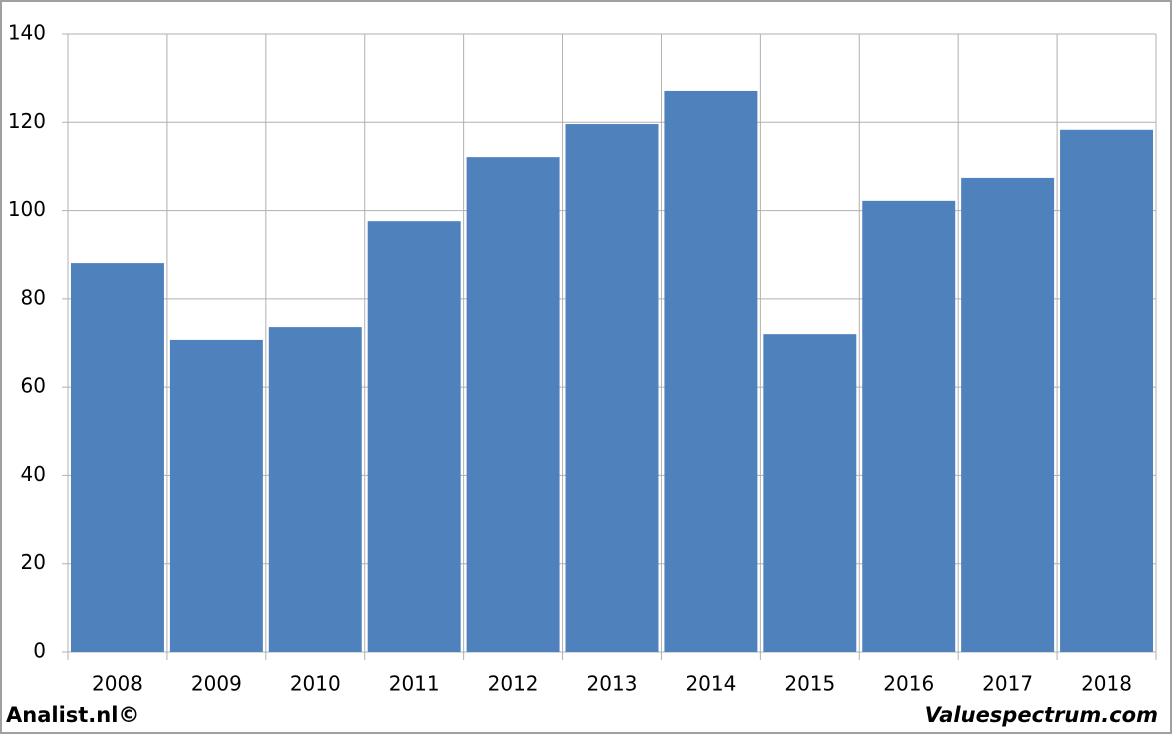 Image resolution: width=1172 pixels, height=734 pixels. I want to click on y-tick-label: 40, so click(33, 474).